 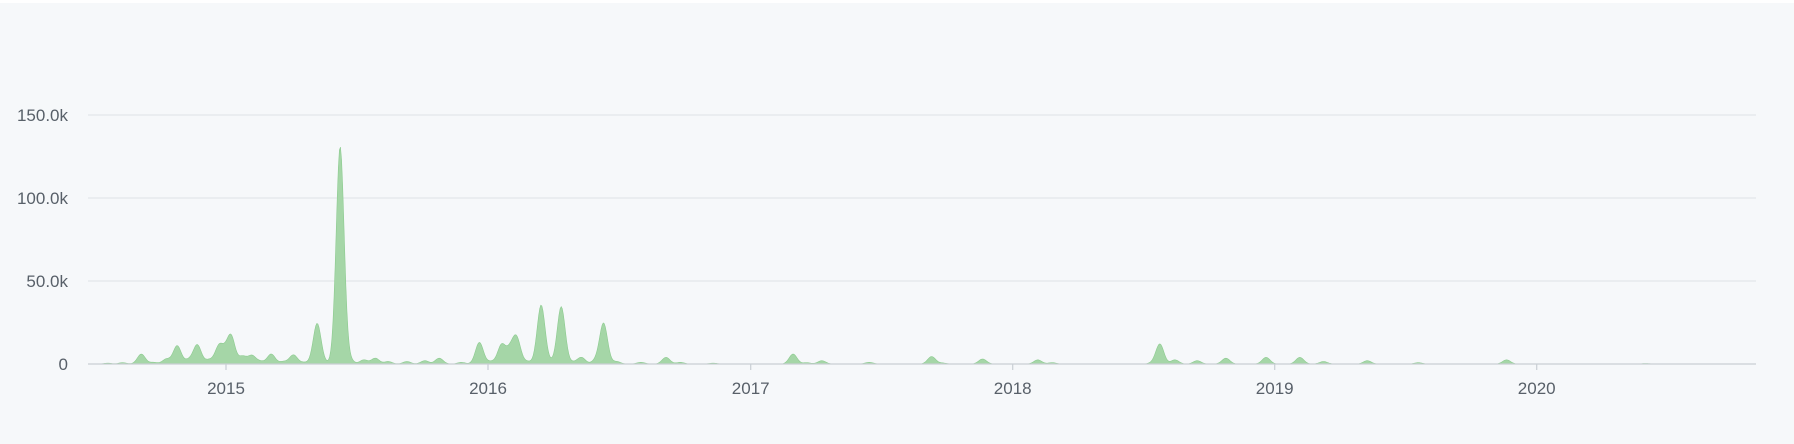 I want to click on x-axis-ticks, so click(x=881, y=367).